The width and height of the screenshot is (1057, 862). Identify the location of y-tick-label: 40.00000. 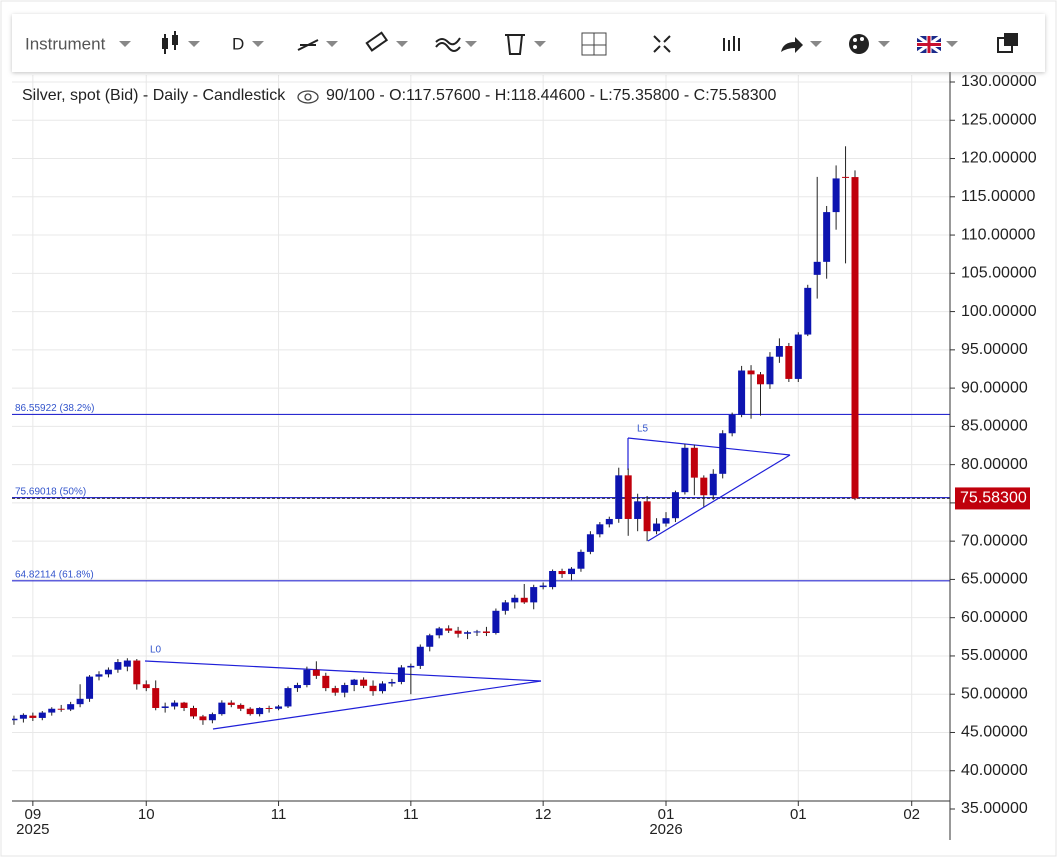
(994, 770).